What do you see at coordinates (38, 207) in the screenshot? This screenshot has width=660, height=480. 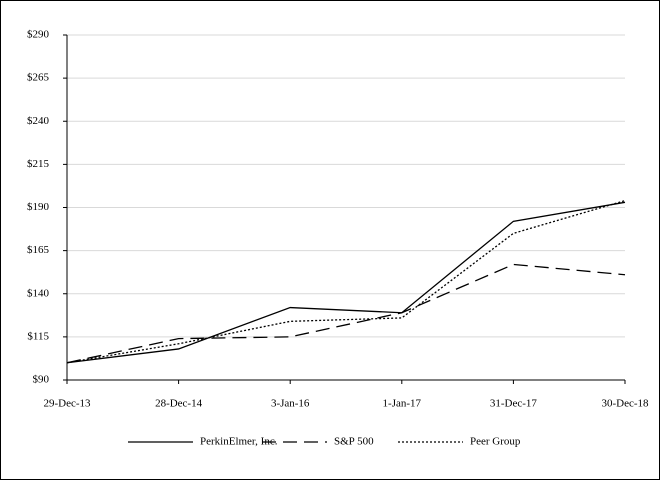 I see `y-tick-label: $190` at bounding box center [38, 207].